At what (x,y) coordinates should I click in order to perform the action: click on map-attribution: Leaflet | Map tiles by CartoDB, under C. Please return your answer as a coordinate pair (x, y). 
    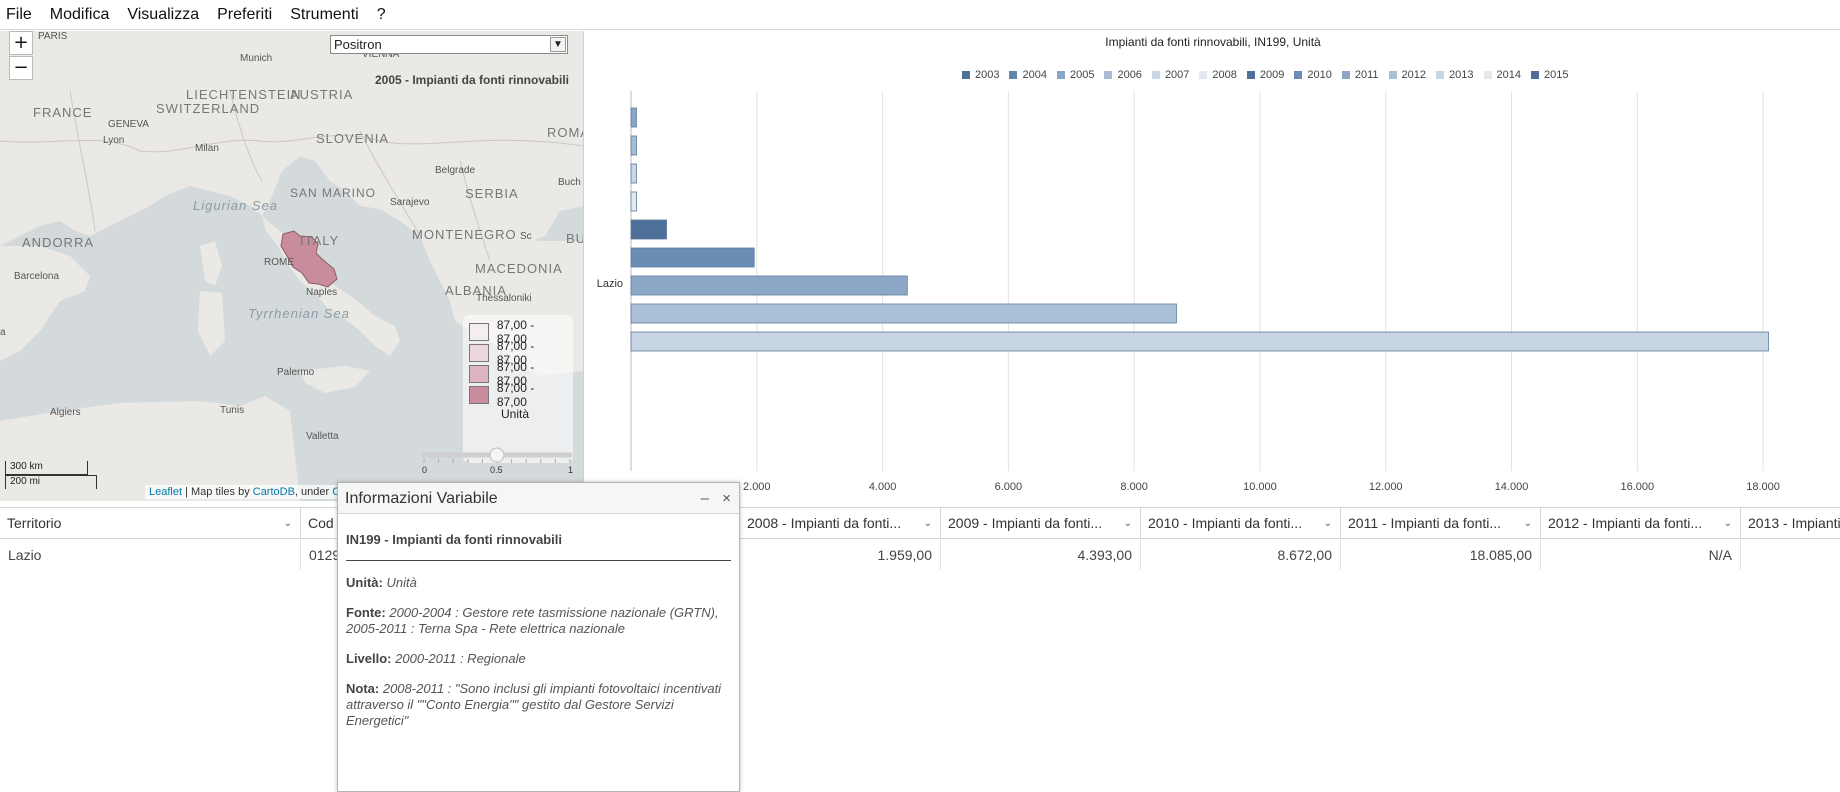
    Looking at the image, I should click on (245, 492).